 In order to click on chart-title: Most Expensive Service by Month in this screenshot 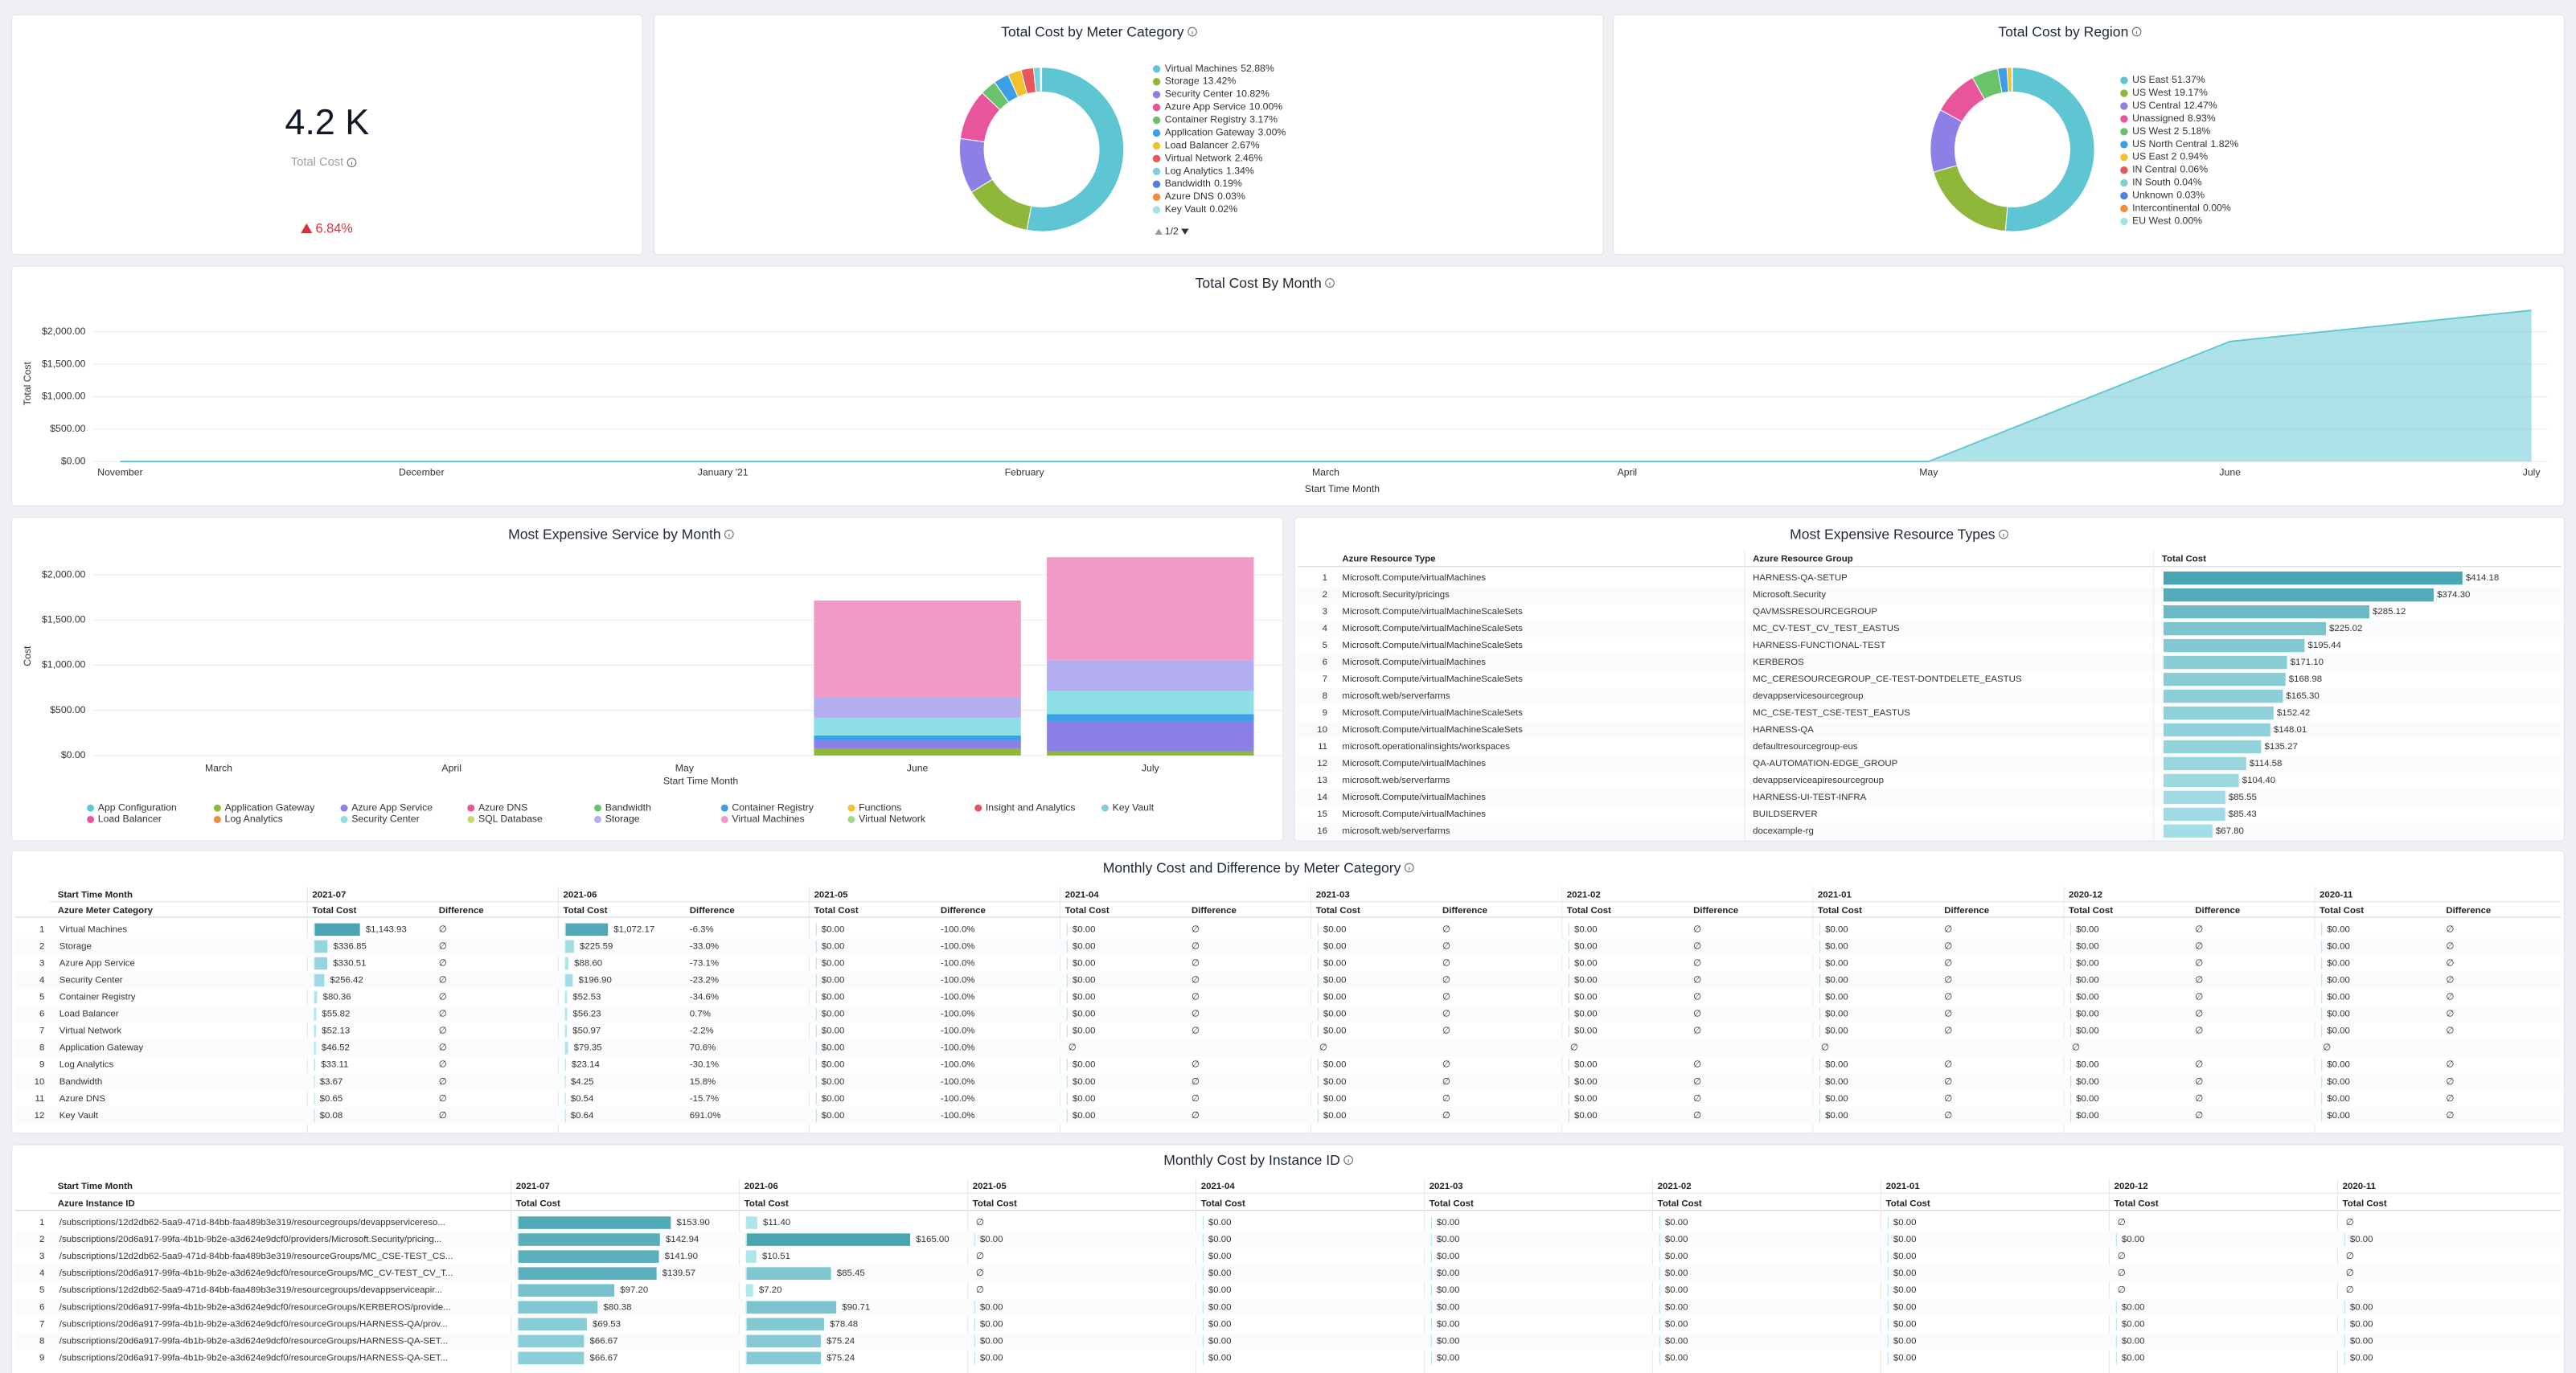, I will do `click(614, 535)`.